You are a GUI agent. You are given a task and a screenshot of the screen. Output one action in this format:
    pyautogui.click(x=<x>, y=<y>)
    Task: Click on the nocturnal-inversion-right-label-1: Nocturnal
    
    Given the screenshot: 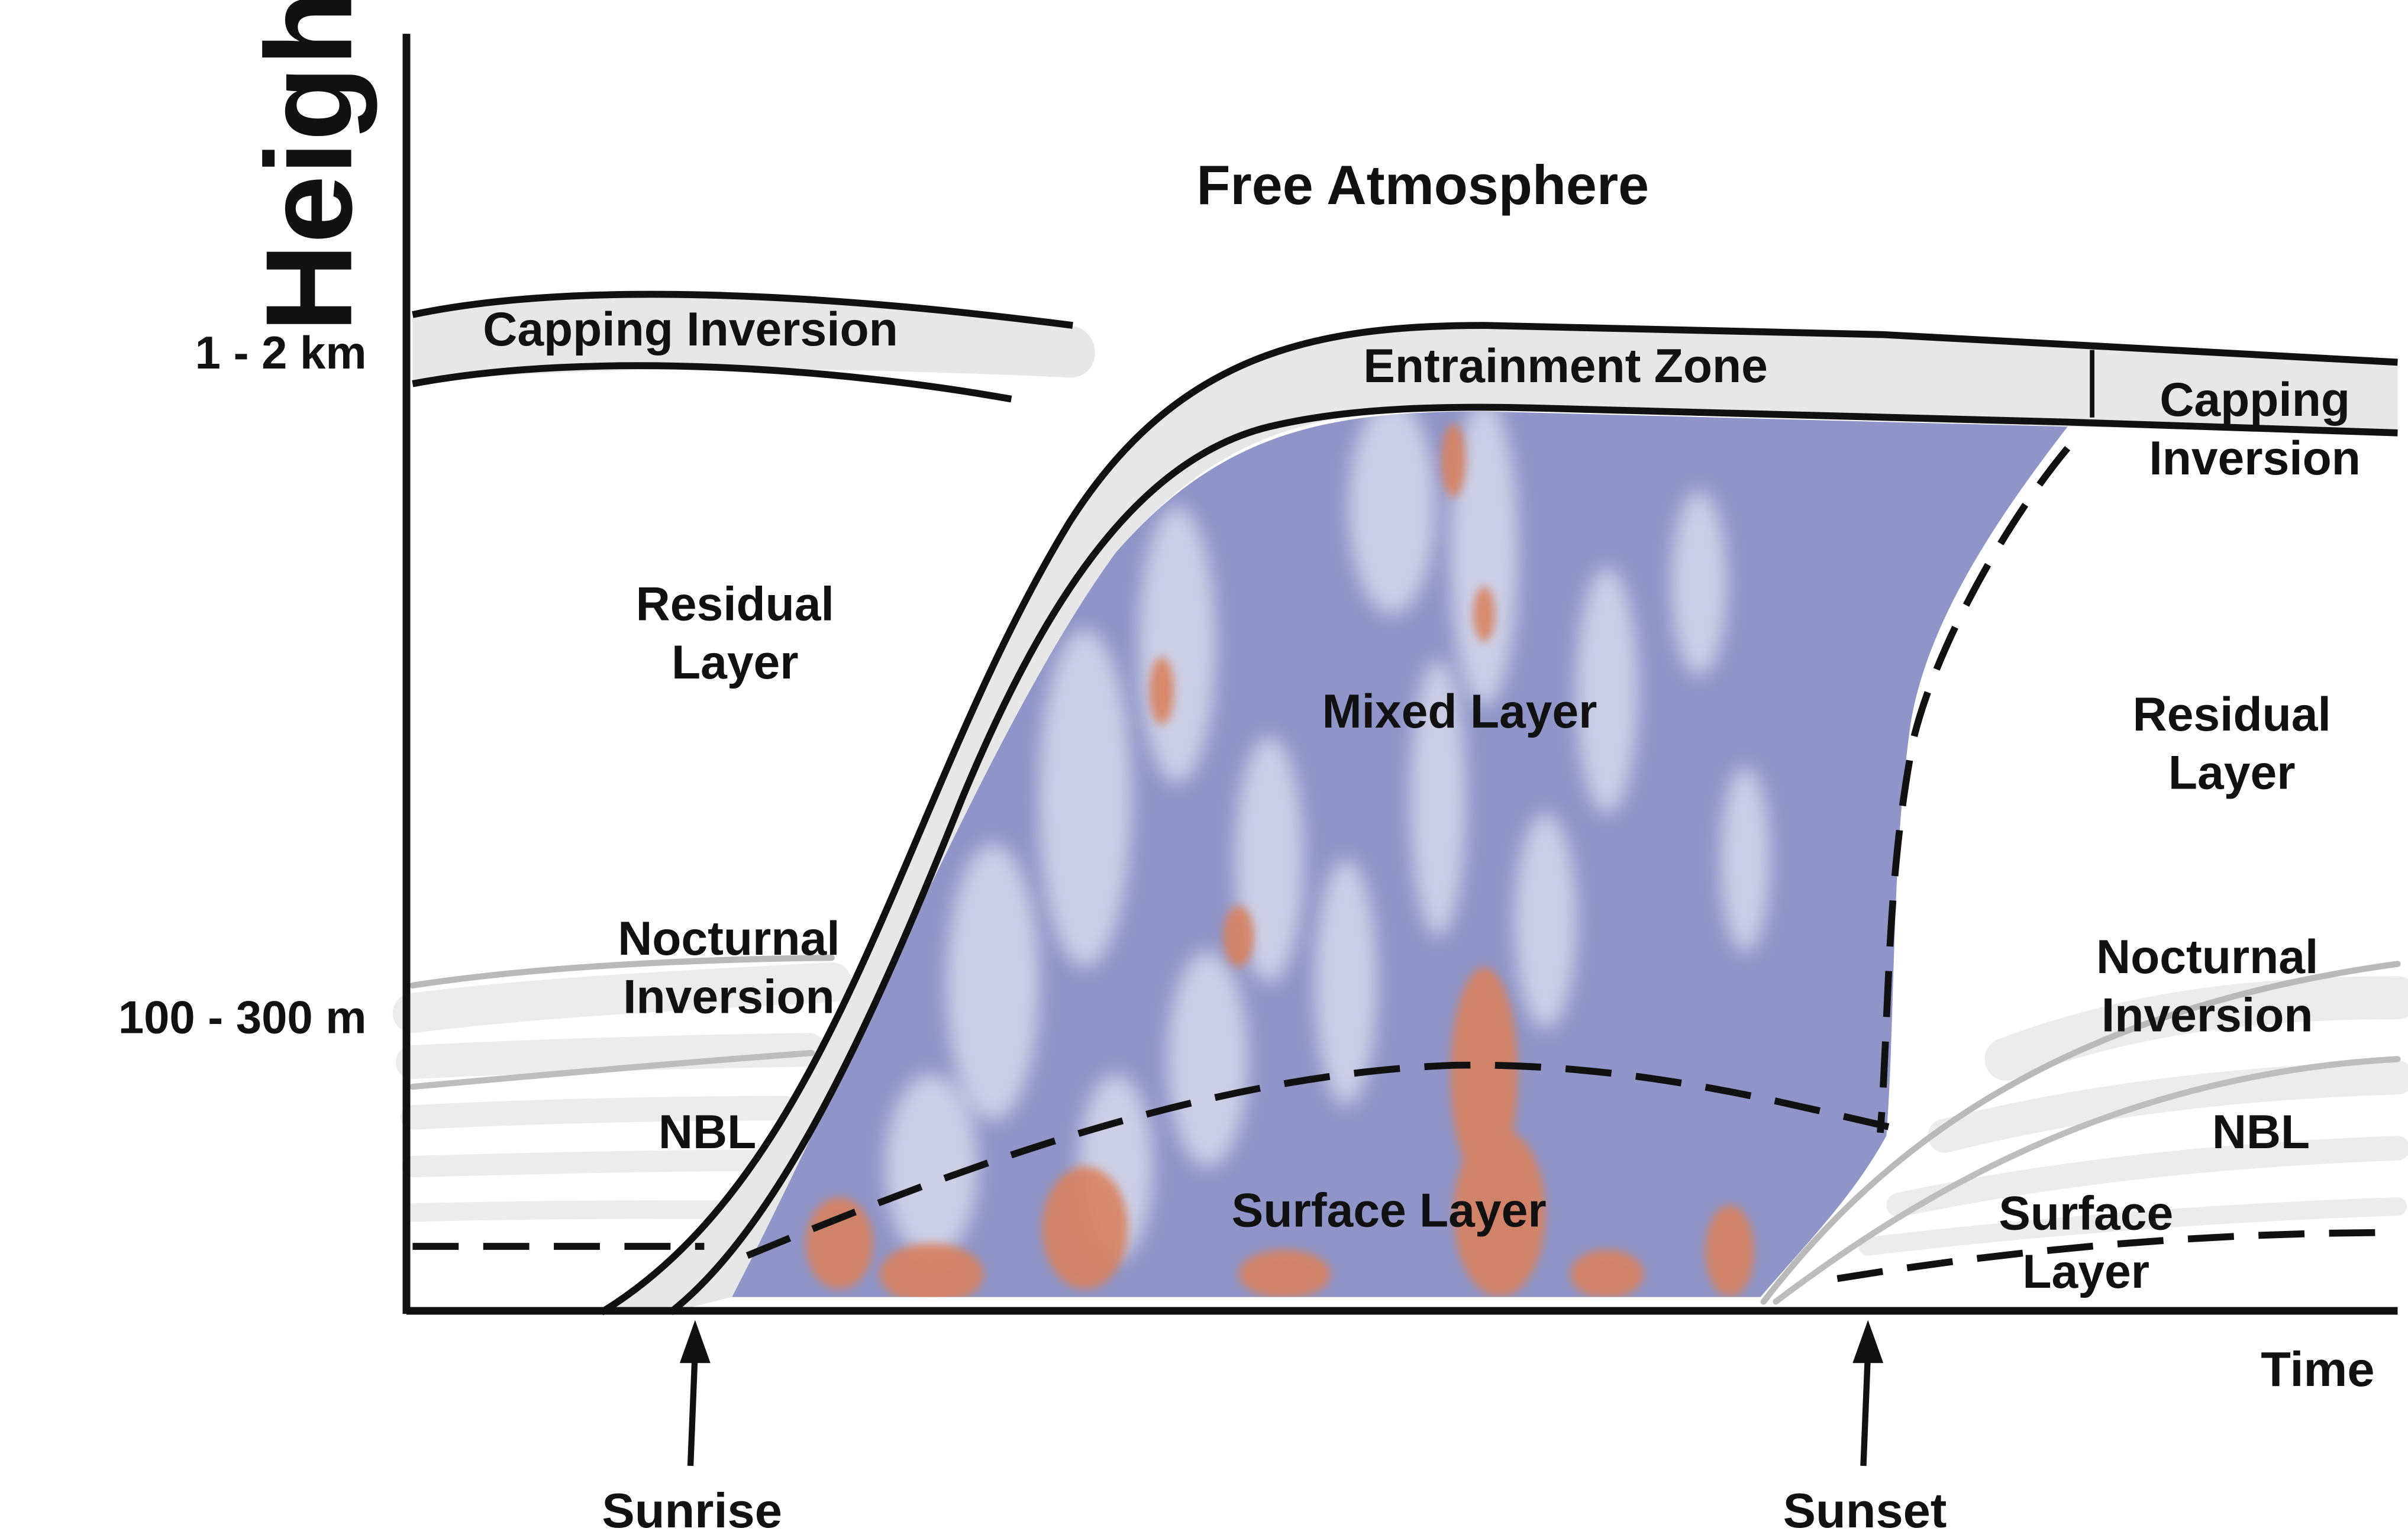 What is the action you would take?
    pyautogui.click(x=2207, y=957)
    